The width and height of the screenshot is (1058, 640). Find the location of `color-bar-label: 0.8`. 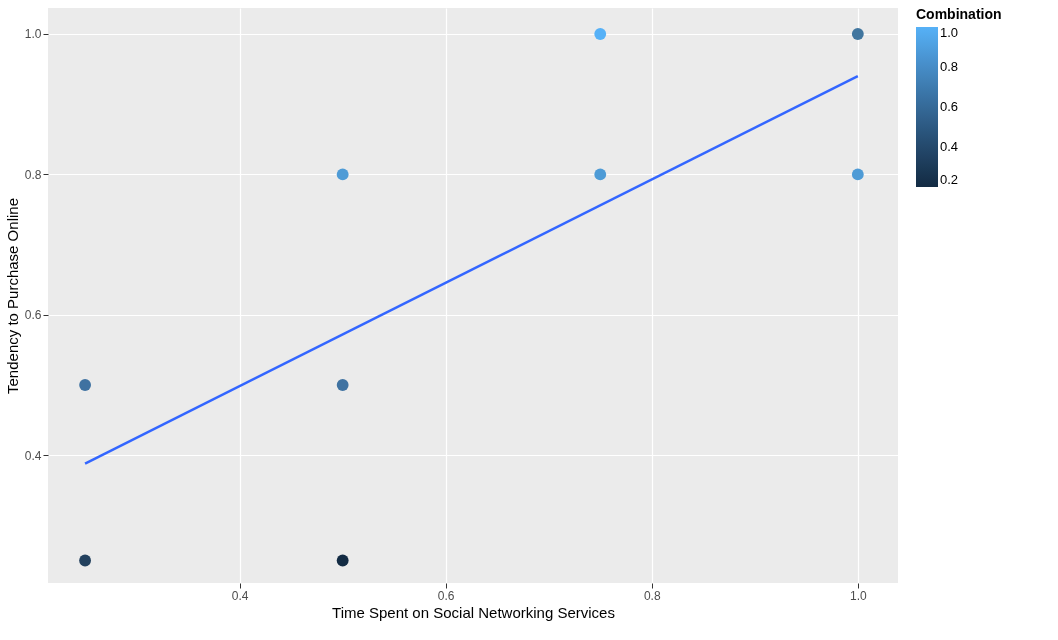

color-bar-label: 0.8 is located at coordinates (949, 66).